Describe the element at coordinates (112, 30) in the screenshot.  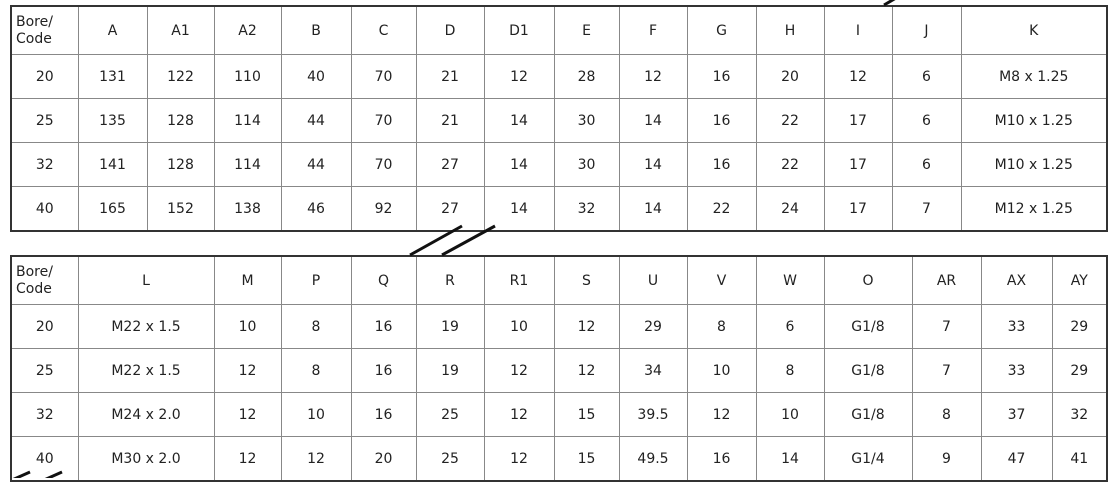
I see `header-a: A` at that location.